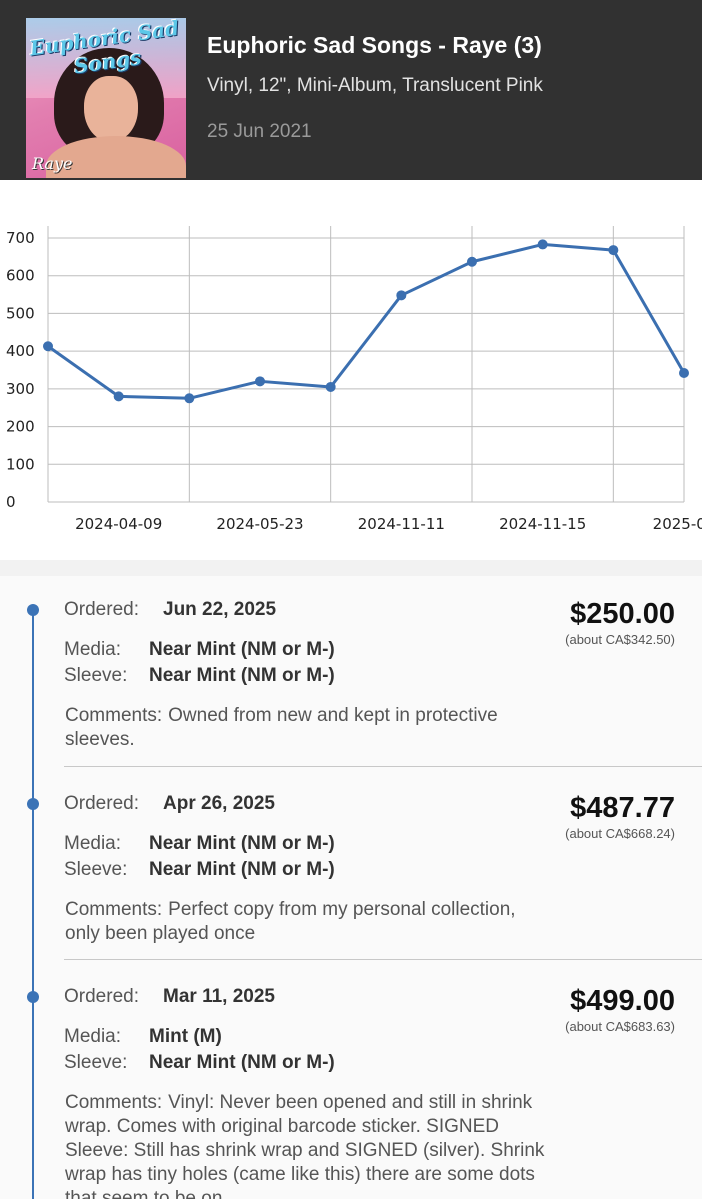 The width and height of the screenshot is (702, 1199). Describe the element at coordinates (620, 1026) in the screenshot. I see `order-price-converted: (about CA$683.63)` at that location.